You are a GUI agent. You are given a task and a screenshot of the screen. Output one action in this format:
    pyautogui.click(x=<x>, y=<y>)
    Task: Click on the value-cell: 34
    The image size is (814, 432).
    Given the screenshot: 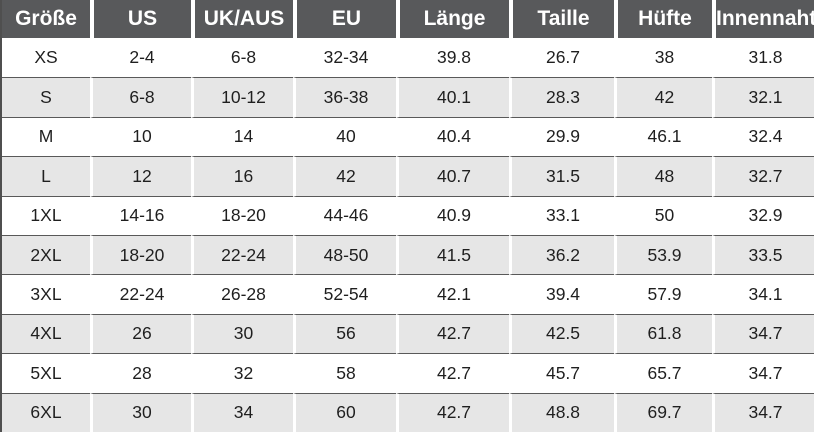 What is the action you would take?
    pyautogui.click(x=242, y=412)
    